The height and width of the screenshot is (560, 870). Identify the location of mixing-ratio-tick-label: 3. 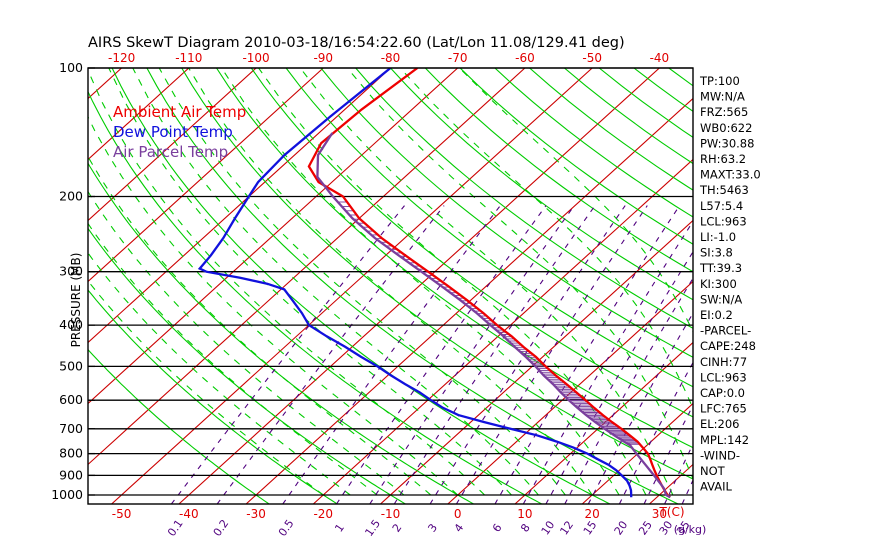
(432, 527).